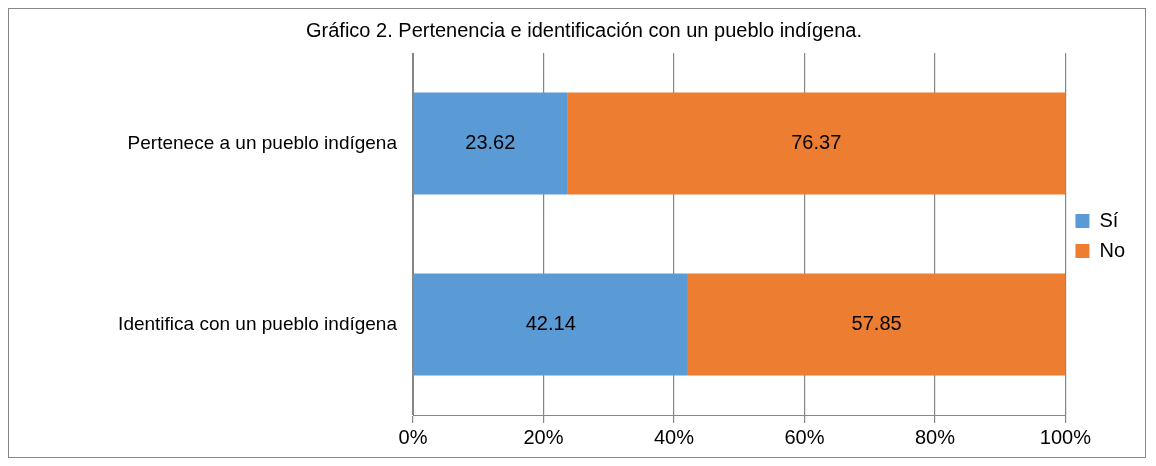 The width and height of the screenshot is (1156, 466). What do you see at coordinates (935, 436) in the screenshot?
I see `x-tick-label: 80%` at bounding box center [935, 436].